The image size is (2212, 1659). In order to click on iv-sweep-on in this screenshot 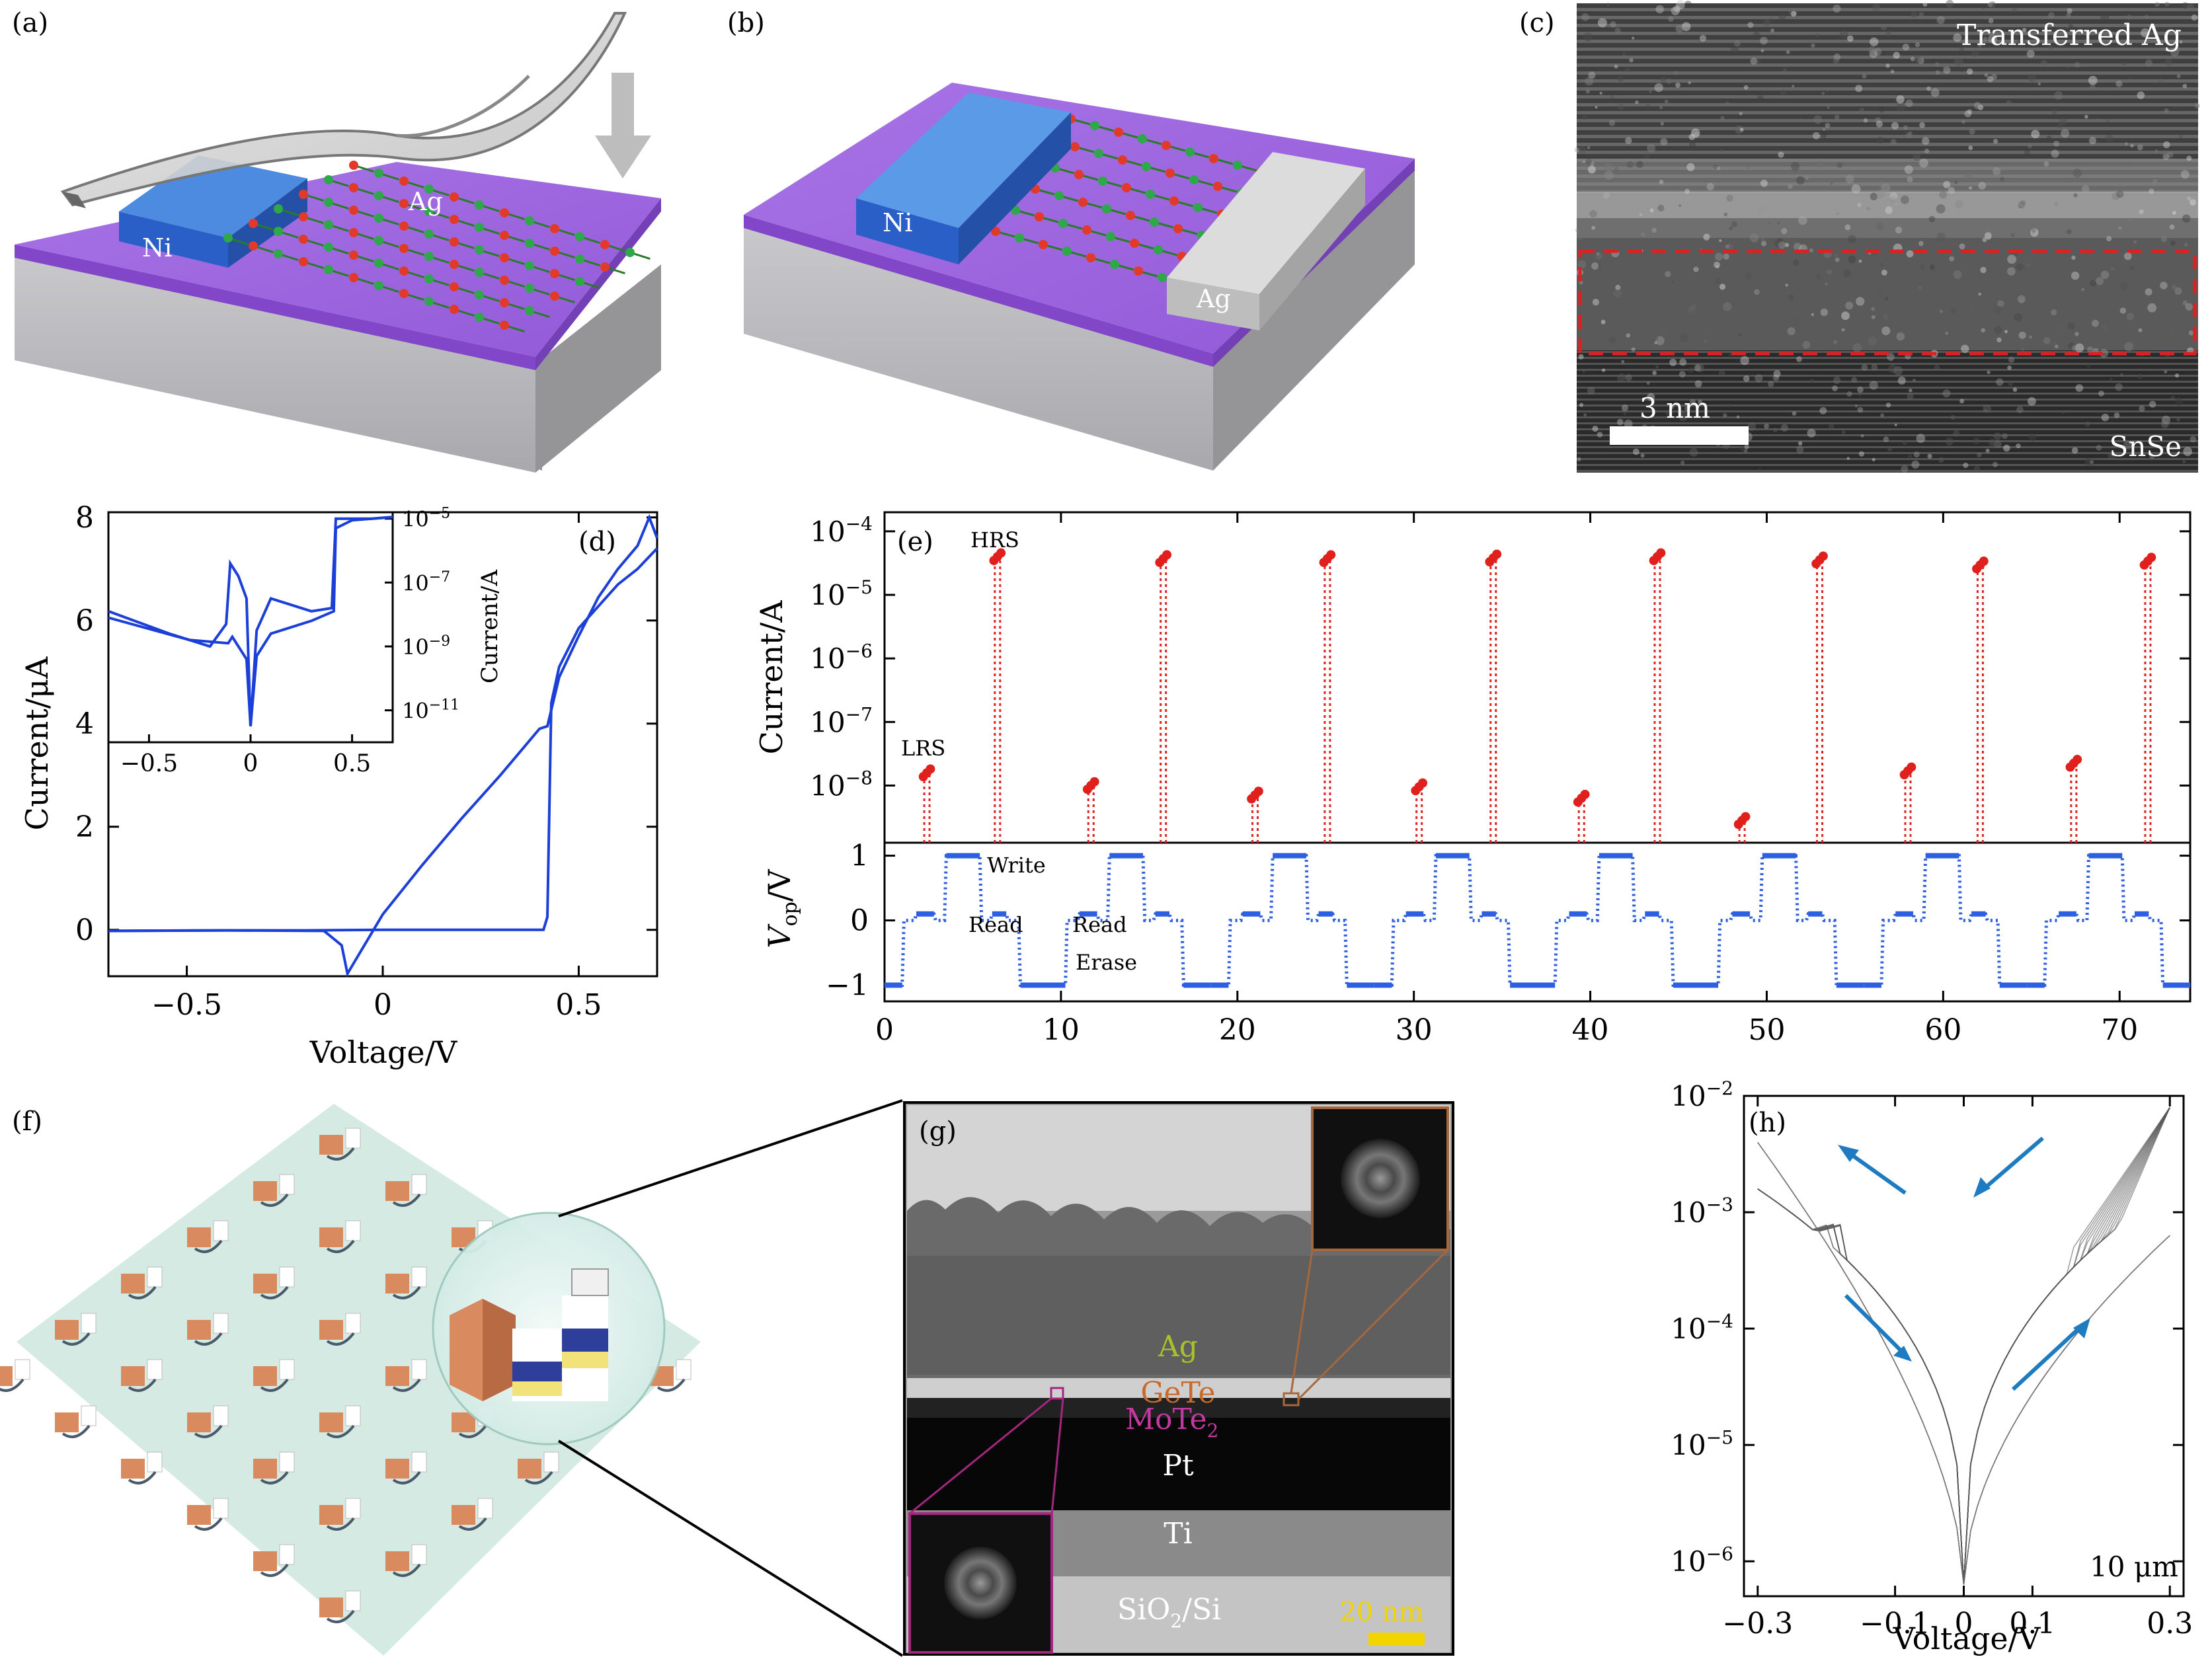, I will do `click(1963, 1346)`.